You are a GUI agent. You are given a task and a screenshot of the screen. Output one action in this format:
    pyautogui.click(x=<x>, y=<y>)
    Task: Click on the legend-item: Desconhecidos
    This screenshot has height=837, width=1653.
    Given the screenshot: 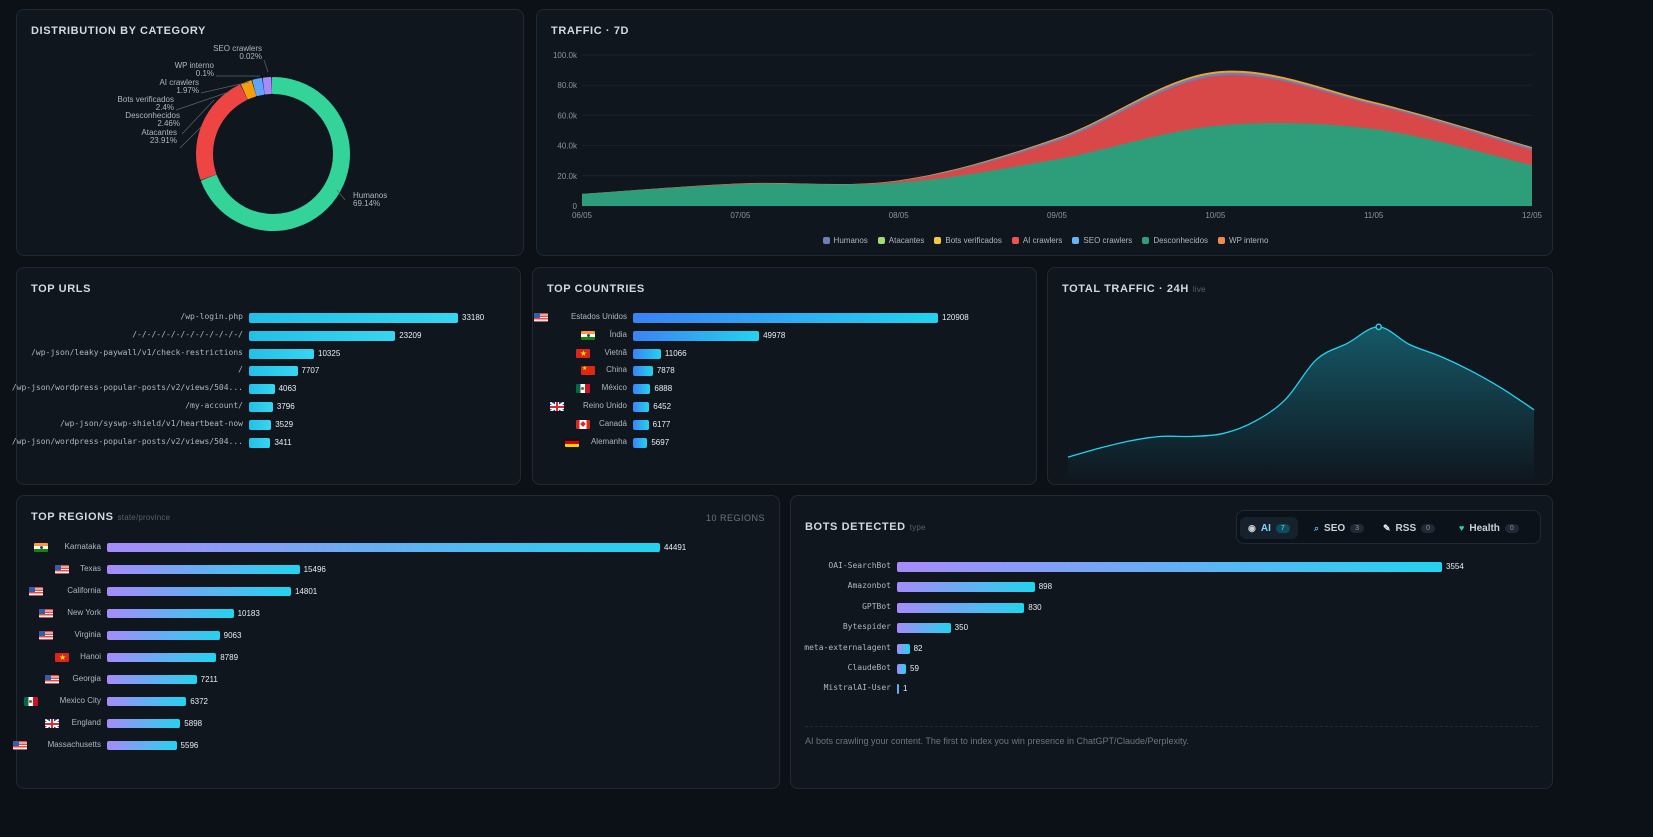 What is the action you would take?
    pyautogui.click(x=1175, y=240)
    